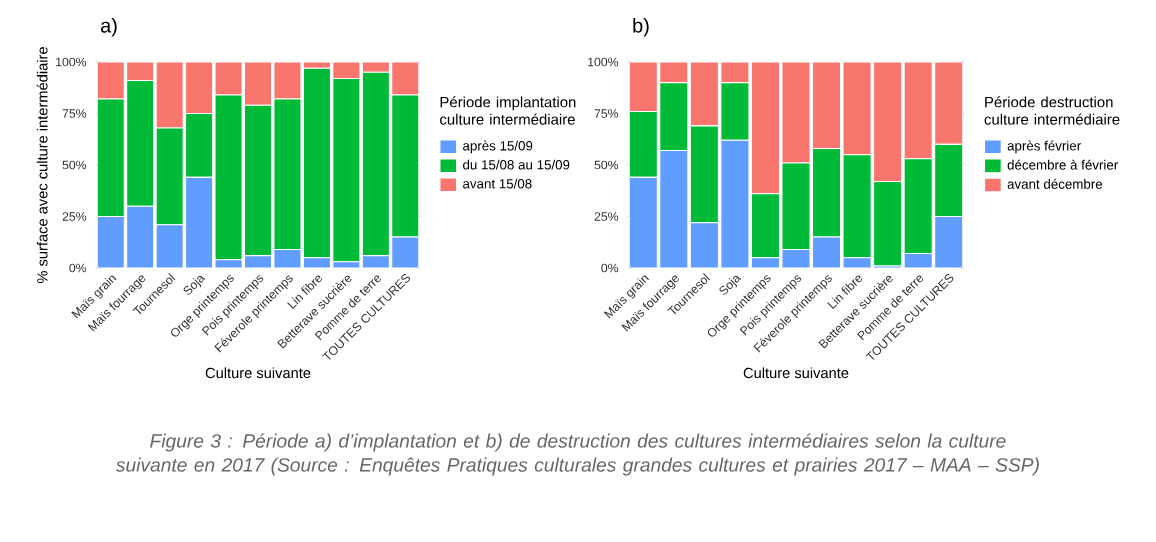  What do you see at coordinates (108, 27) in the screenshot?
I see `chart-title: a)` at bounding box center [108, 27].